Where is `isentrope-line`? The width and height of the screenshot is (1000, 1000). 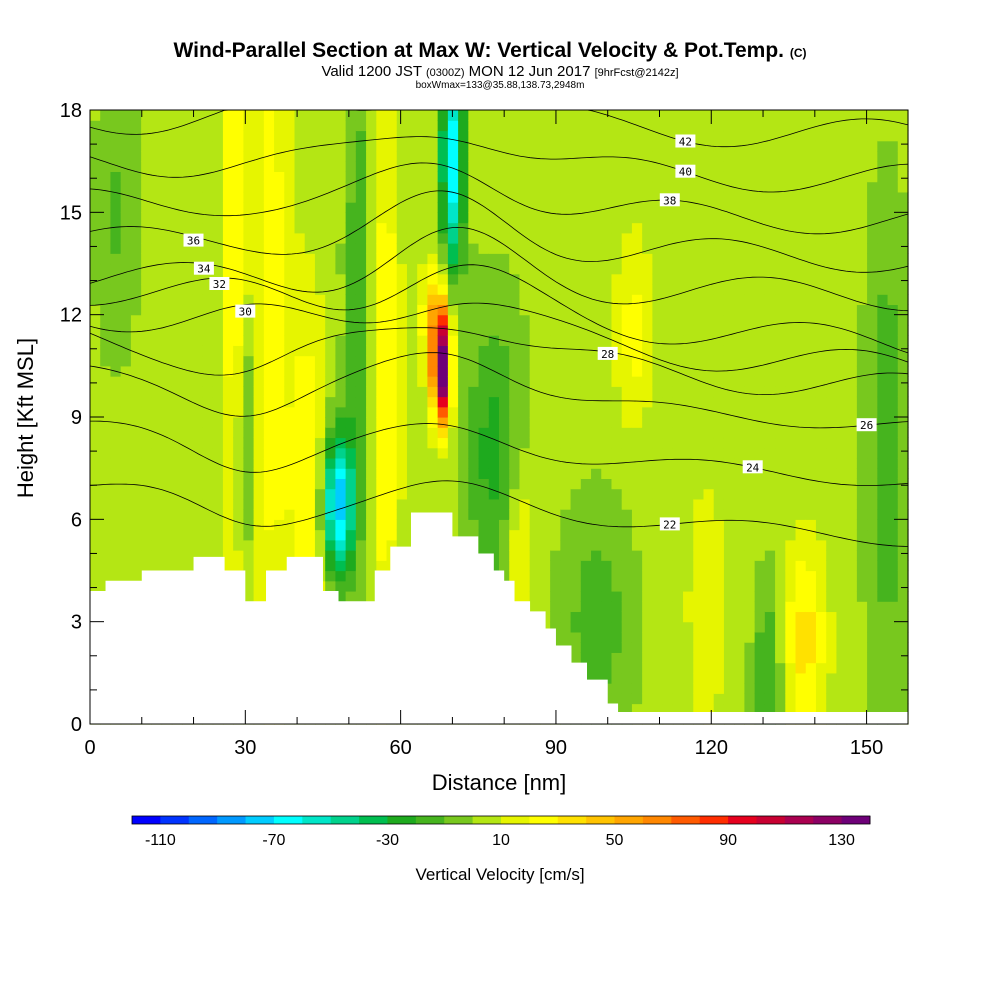 isentrope-line is located at coordinates (499, 453).